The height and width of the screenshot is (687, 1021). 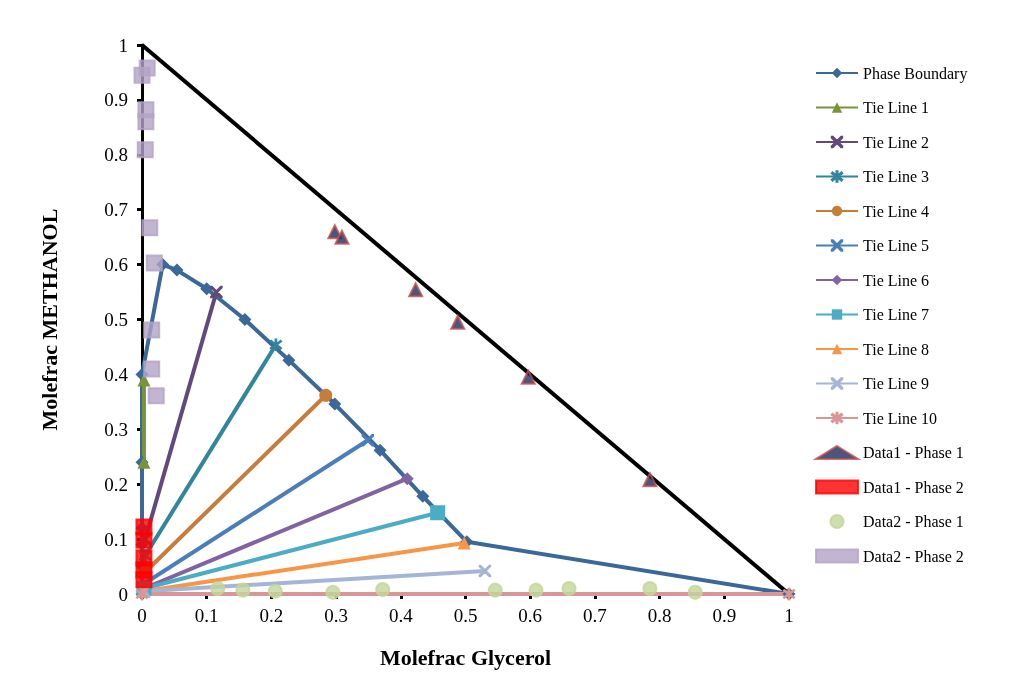 I want to click on x-tick-label: 0.6, so click(x=530, y=615).